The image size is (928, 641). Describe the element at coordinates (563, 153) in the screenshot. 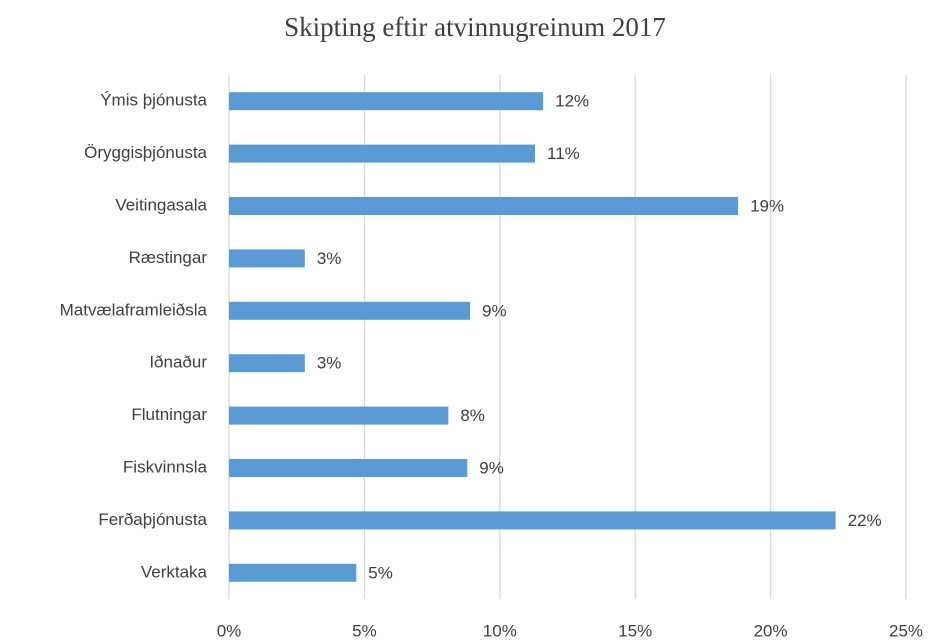

I see `data-label: 11%` at that location.